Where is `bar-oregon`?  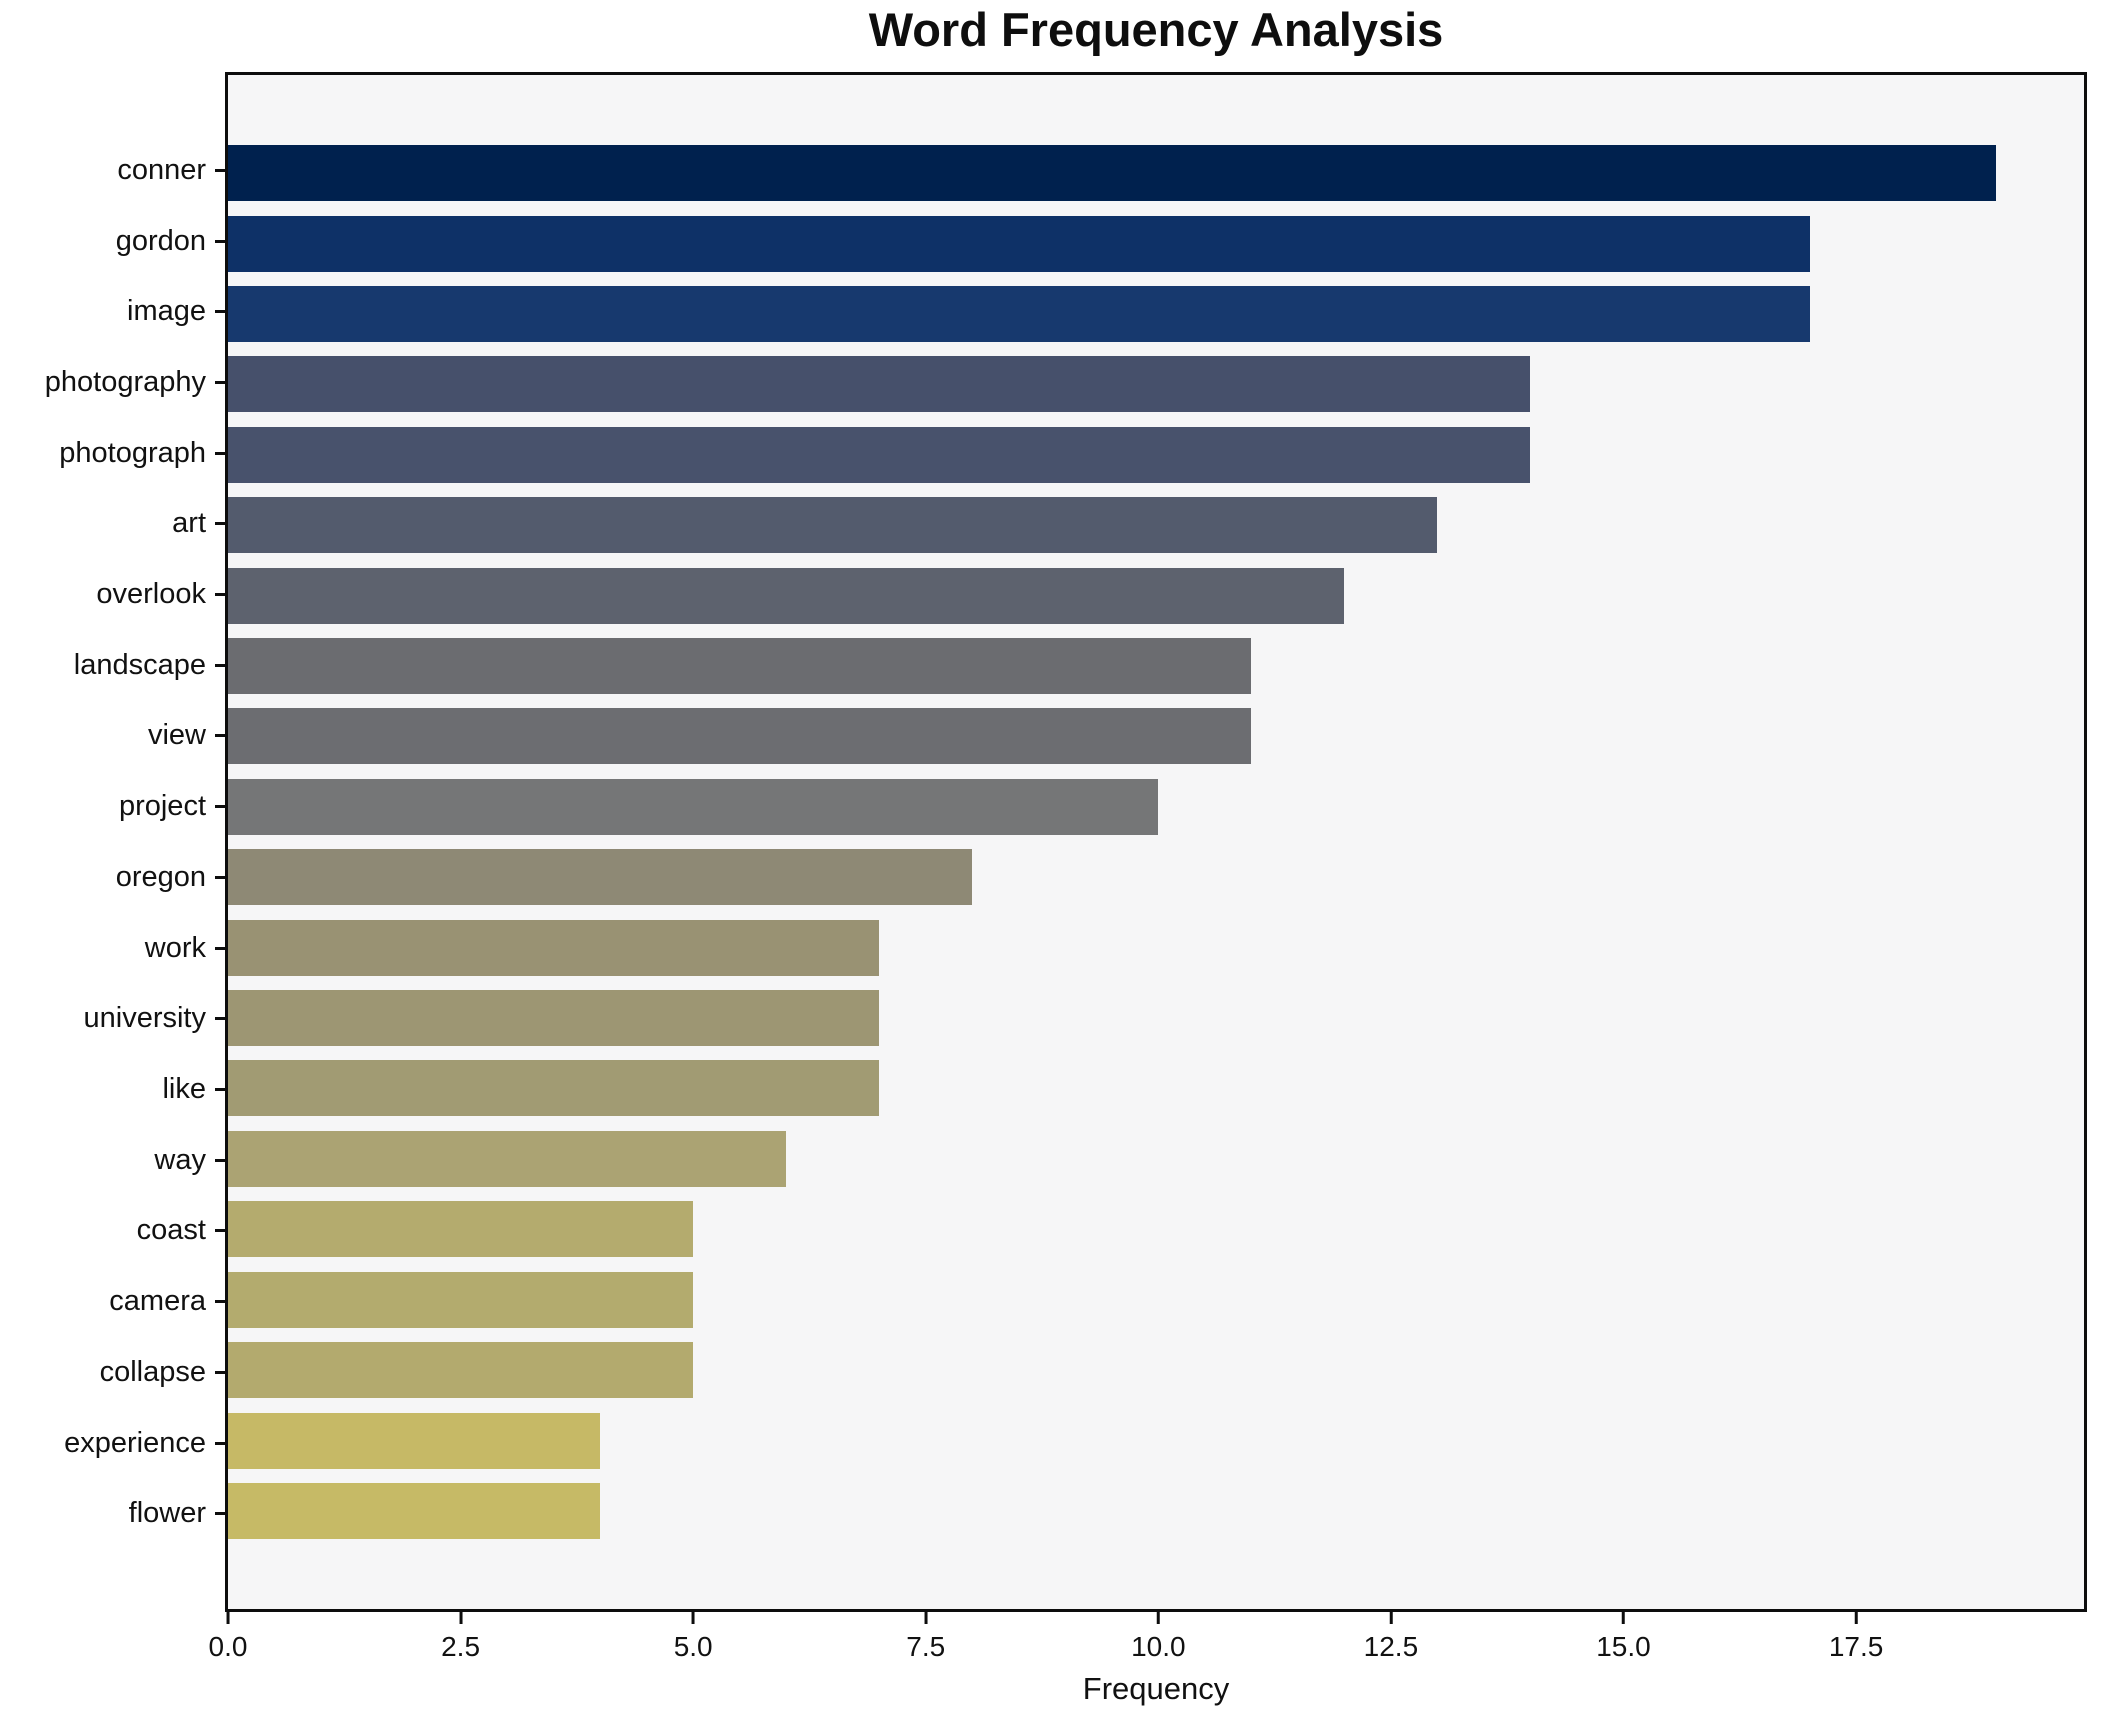
bar-oregon is located at coordinates (600, 877).